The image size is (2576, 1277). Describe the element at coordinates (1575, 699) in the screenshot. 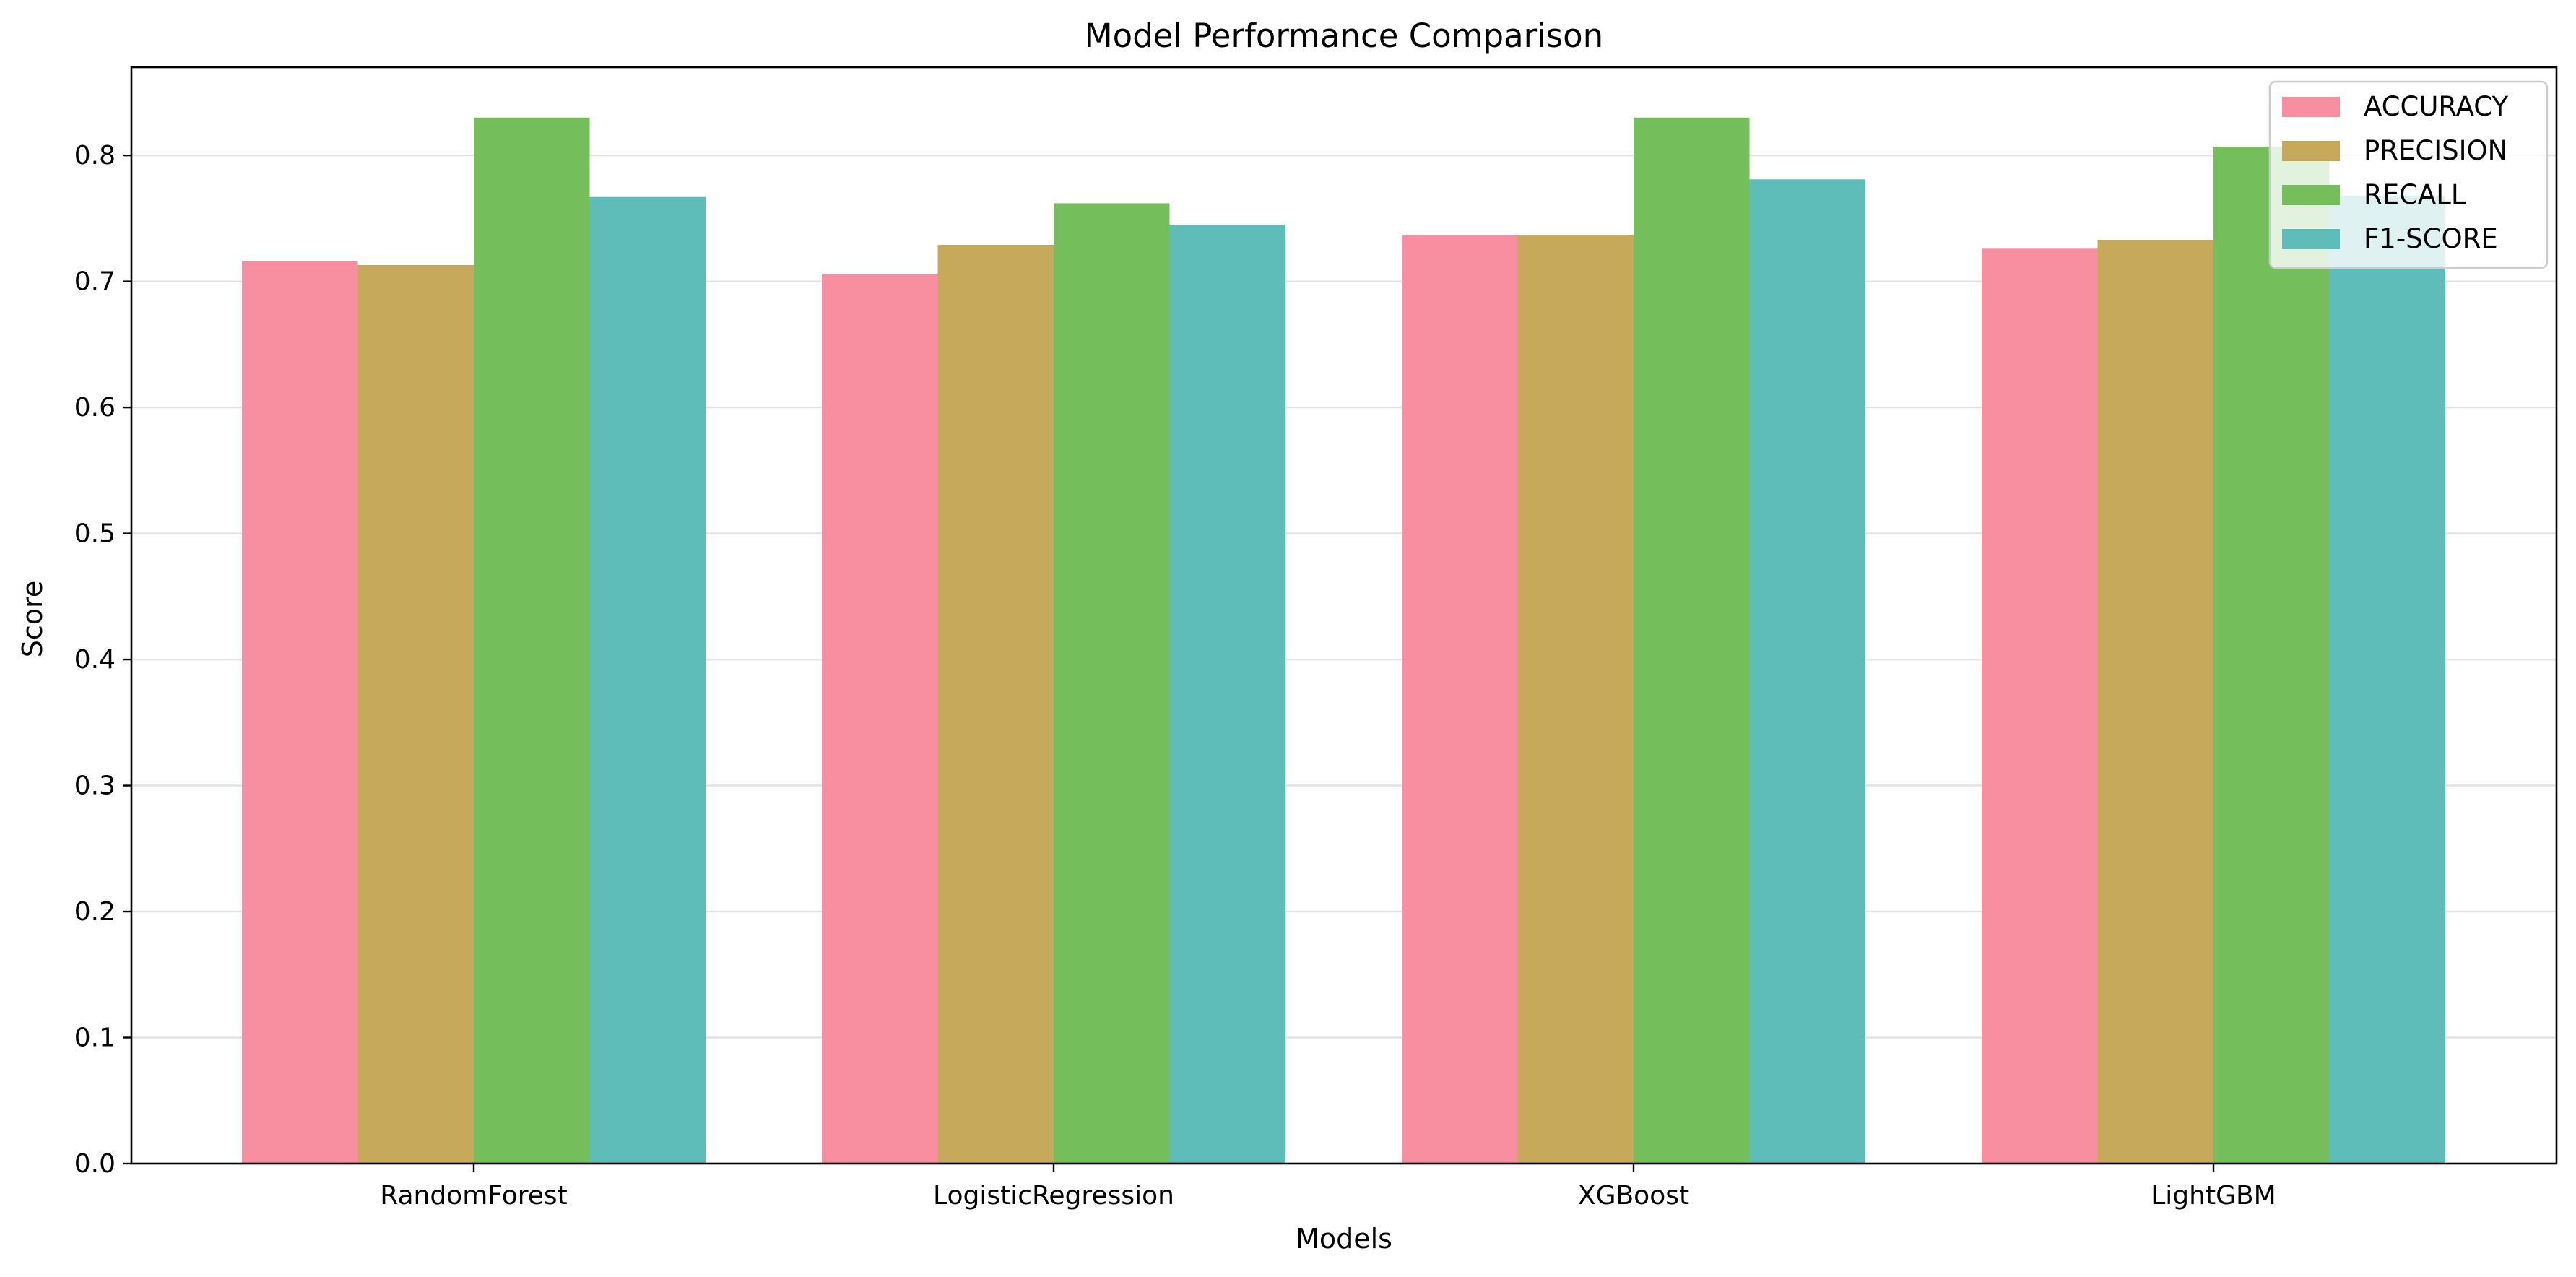

I see `bar-precision-xgboost` at that location.